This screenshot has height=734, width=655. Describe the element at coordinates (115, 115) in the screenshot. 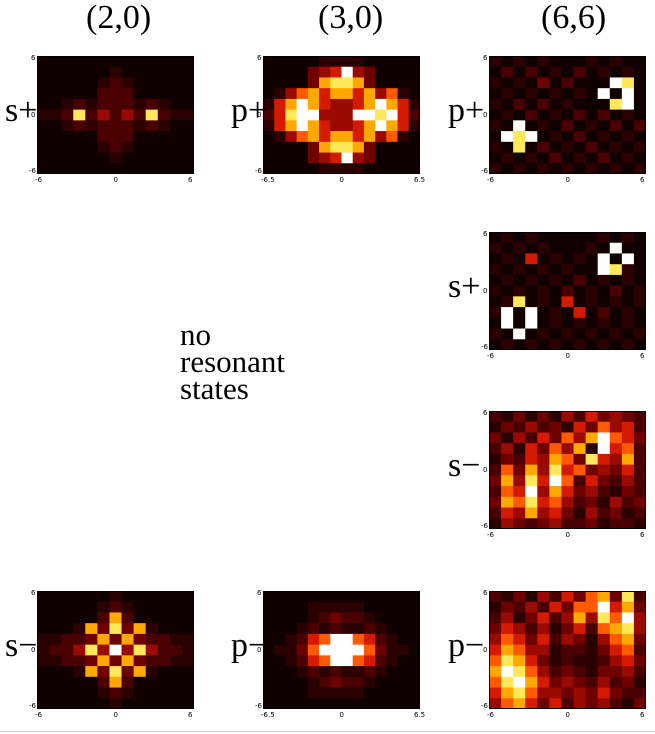

I see `heatmap-2-0-s-plus` at that location.